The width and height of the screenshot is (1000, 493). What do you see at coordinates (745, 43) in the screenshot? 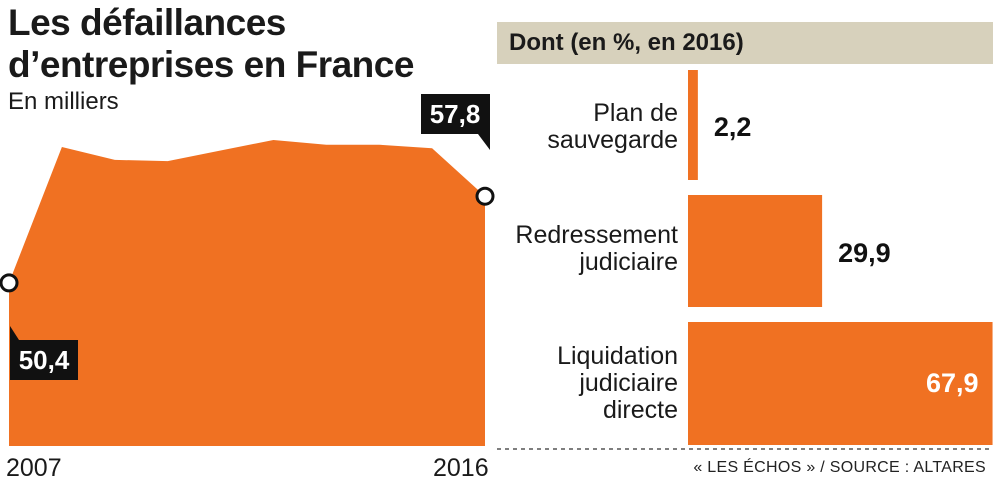
I see `panel-header: Dont (en %, en 2016)` at bounding box center [745, 43].